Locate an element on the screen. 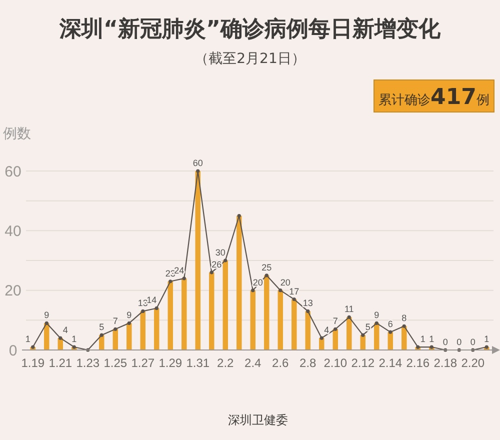 This screenshot has width=500, height=440. x-tick-label: 2.16 is located at coordinates (418, 363).